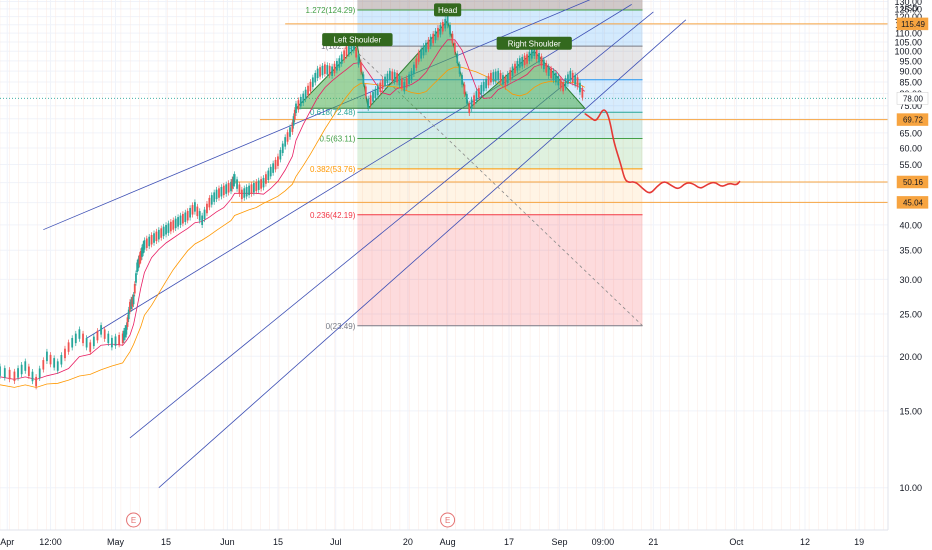 The height and width of the screenshot is (550, 932). Describe the element at coordinates (333, 112) in the screenshot. I see `fib-label: 0.618(72.48)` at that location.